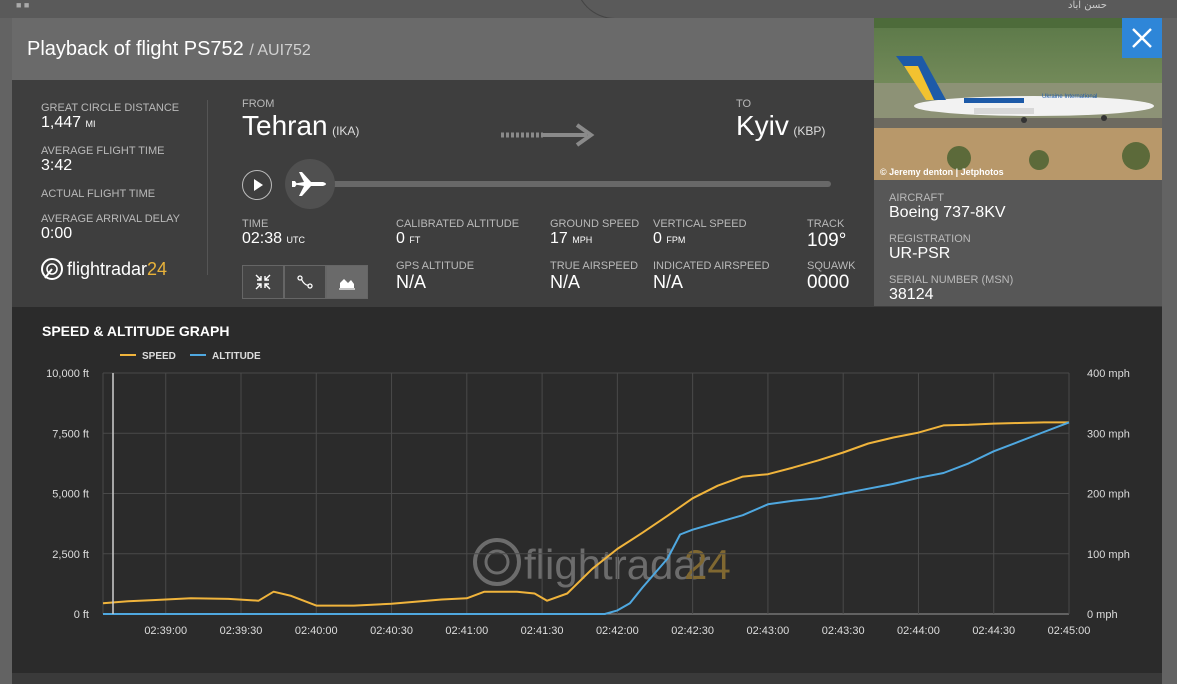 The image size is (1177, 684). I want to click on x-tick-label: 02:42:30, so click(692, 631).